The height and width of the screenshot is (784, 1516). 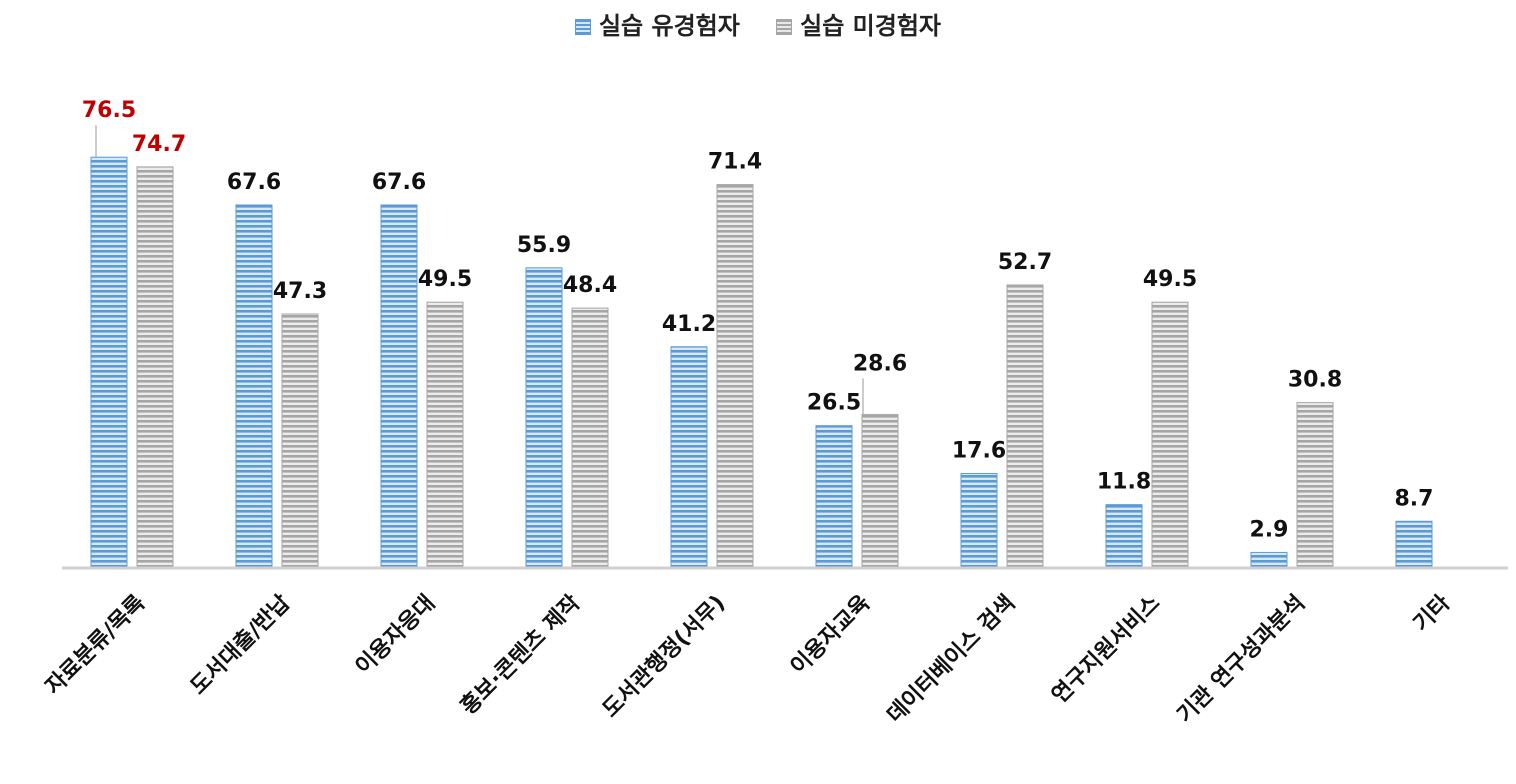 I want to click on category-label-6: 데이터베이스 검색, so click(x=952, y=660).